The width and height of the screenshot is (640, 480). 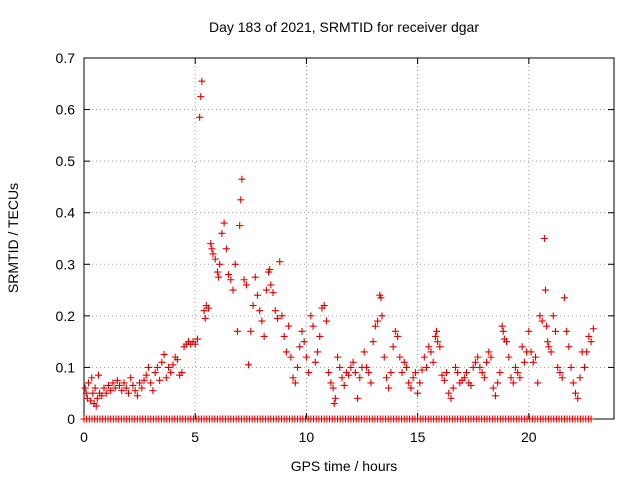 What do you see at coordinates (66, 264) in the screenshot?
I see `y-tick-label: 0.3` at bounding box center [66, 264].